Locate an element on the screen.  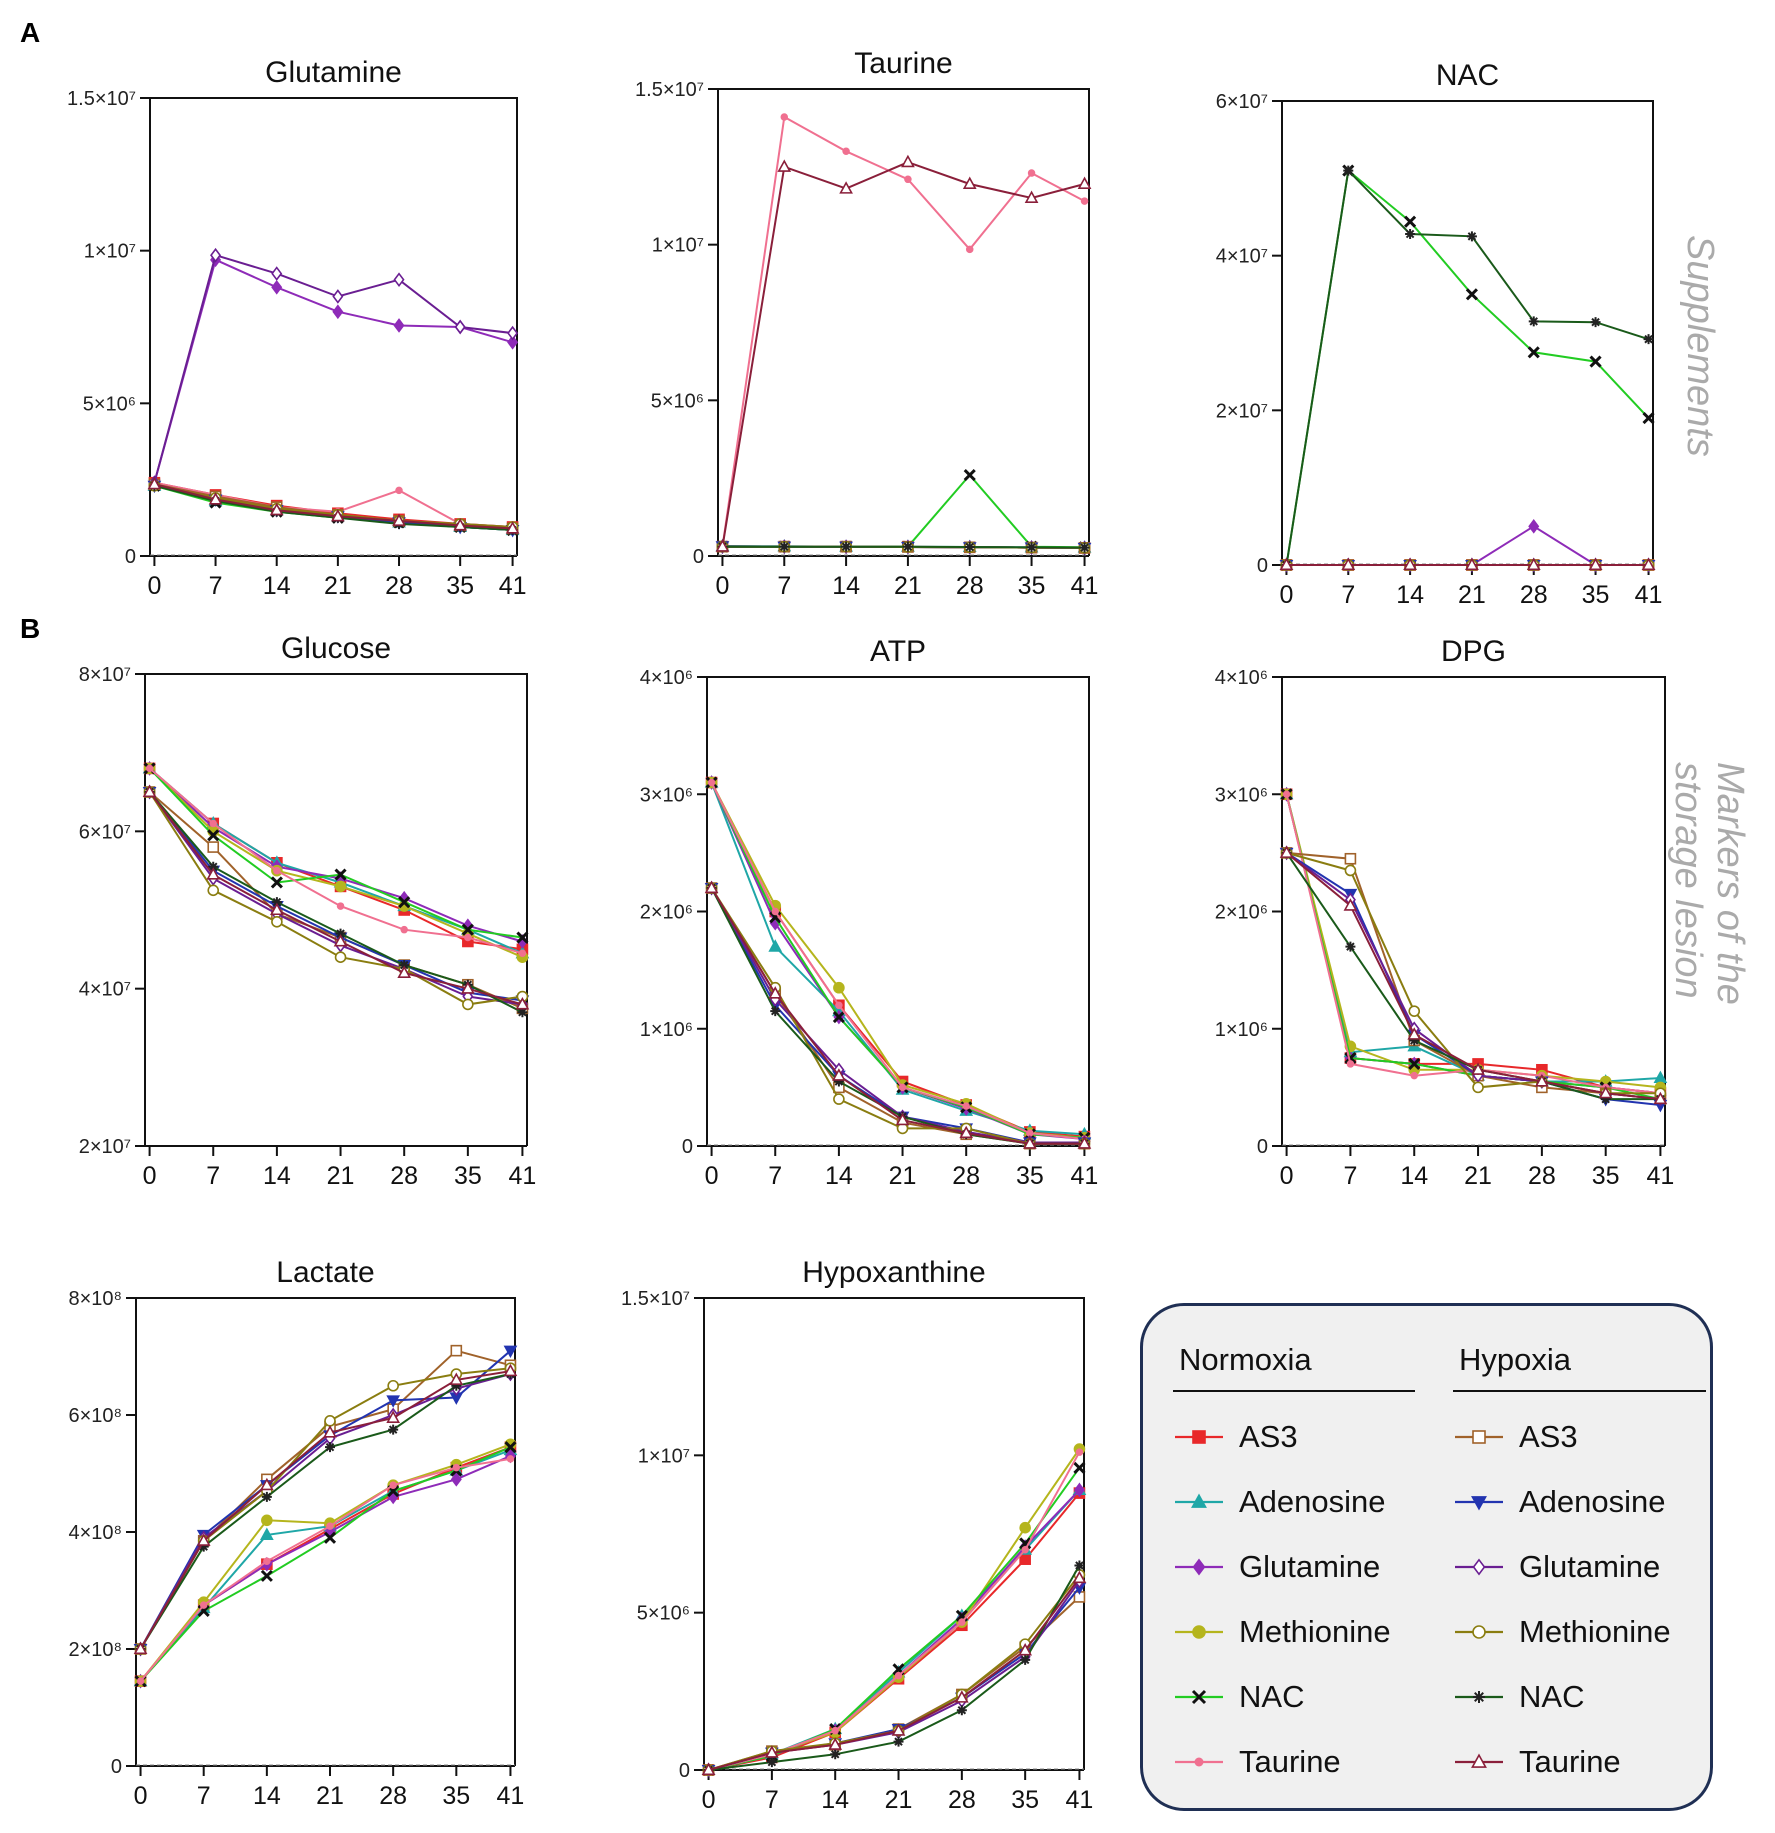
series-line-taurine-hypoxia-taurine is located at coordinates (903, 354).